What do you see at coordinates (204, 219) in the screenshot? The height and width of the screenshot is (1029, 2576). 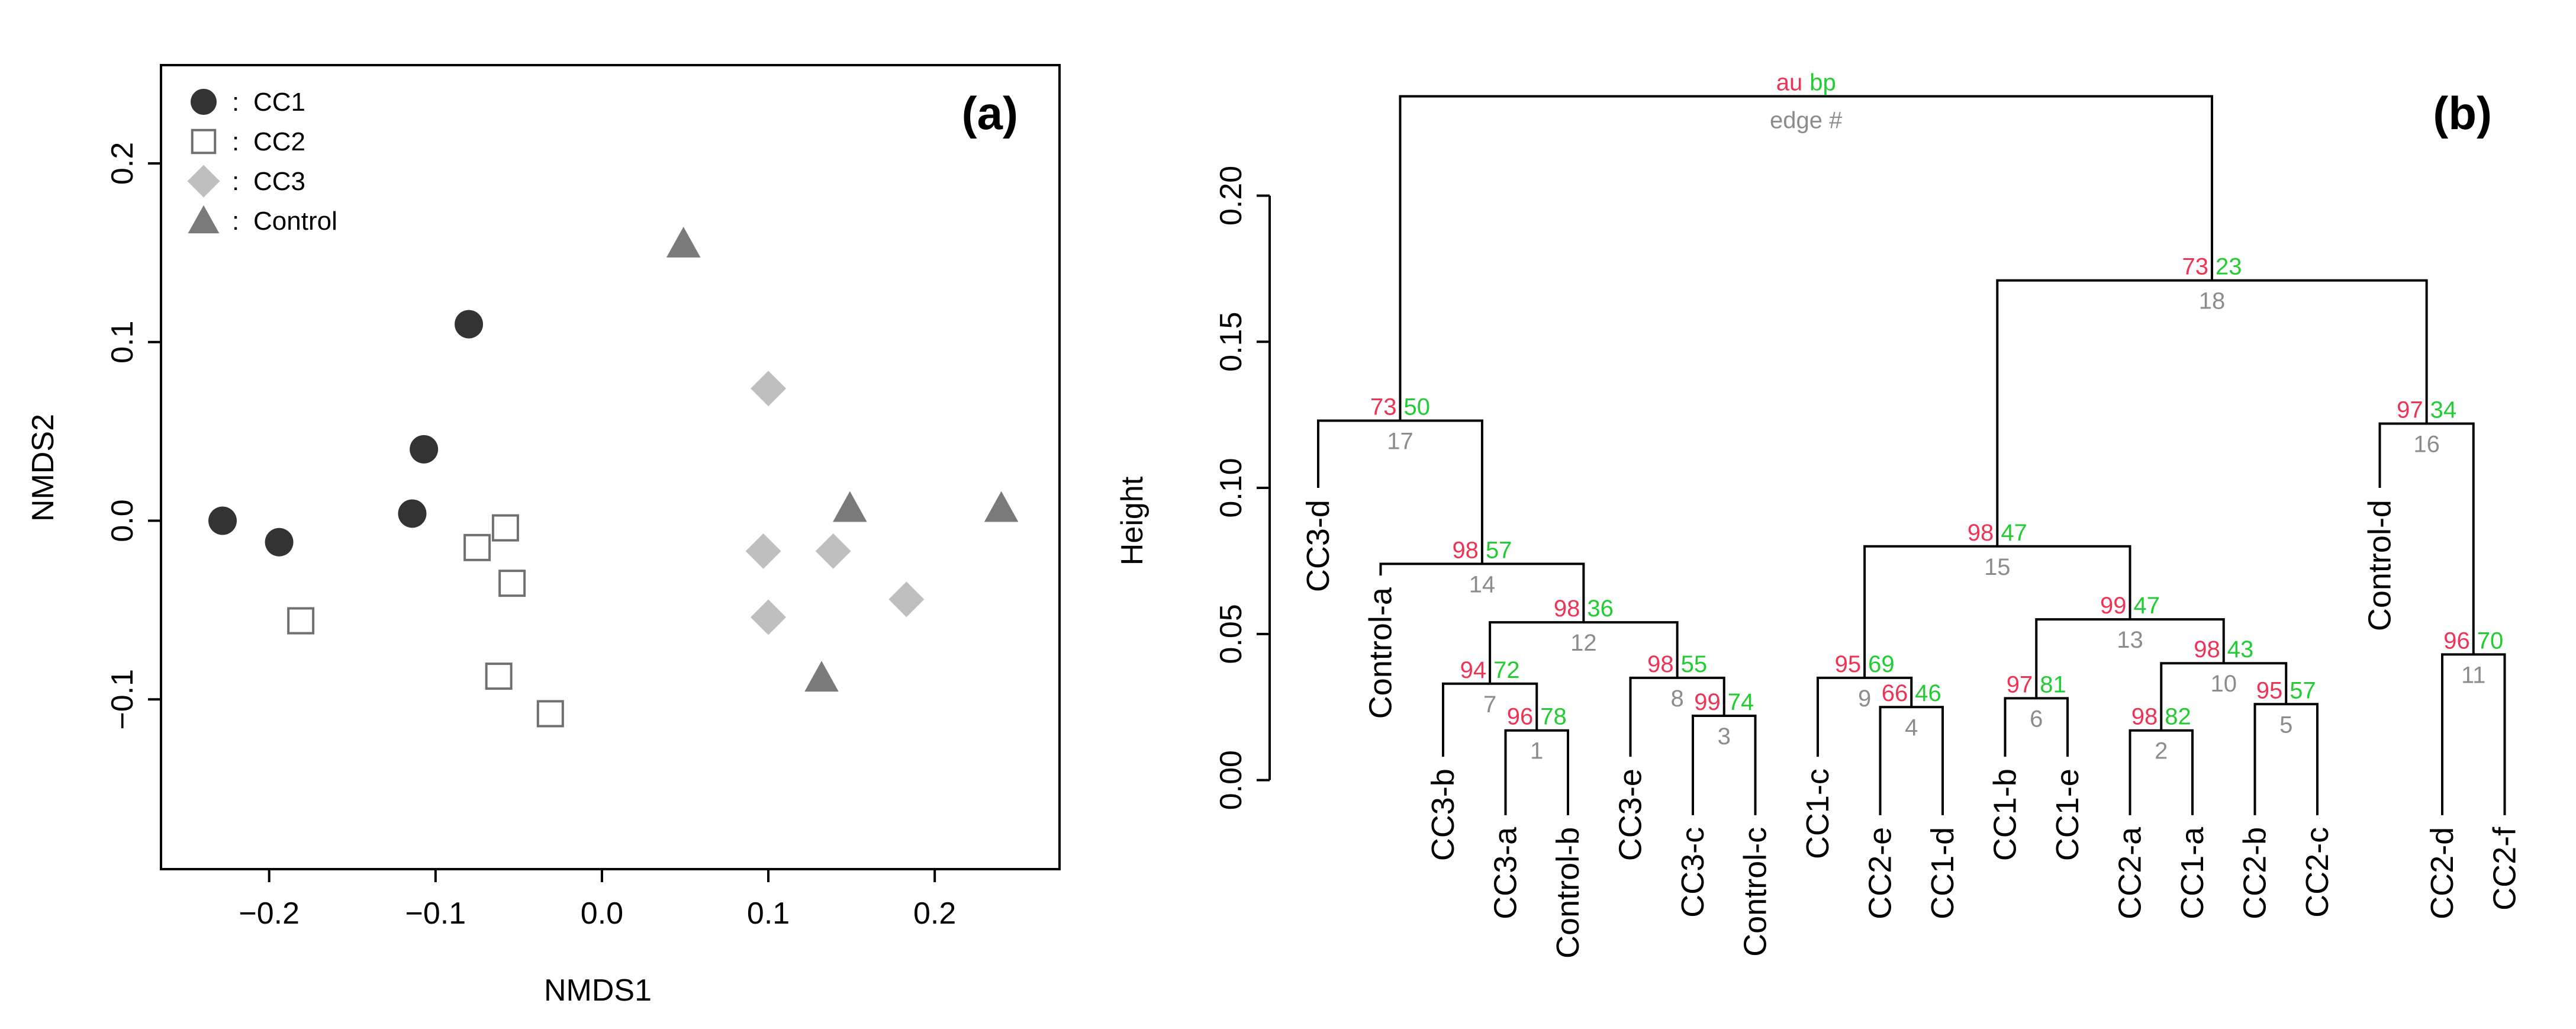 I see `legend-marker-control` at bounding box center [204, 219].